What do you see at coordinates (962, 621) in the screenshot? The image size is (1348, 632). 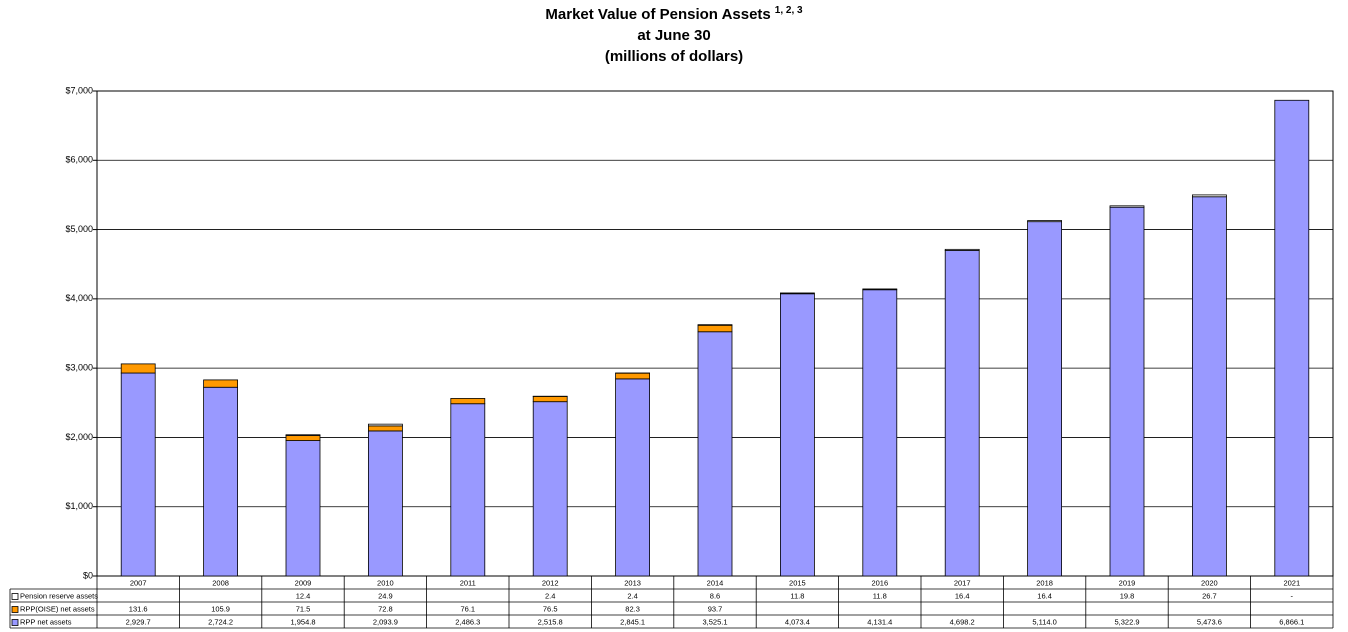 I see `table-value: 4,698.2` at bounding box center [962, 621].